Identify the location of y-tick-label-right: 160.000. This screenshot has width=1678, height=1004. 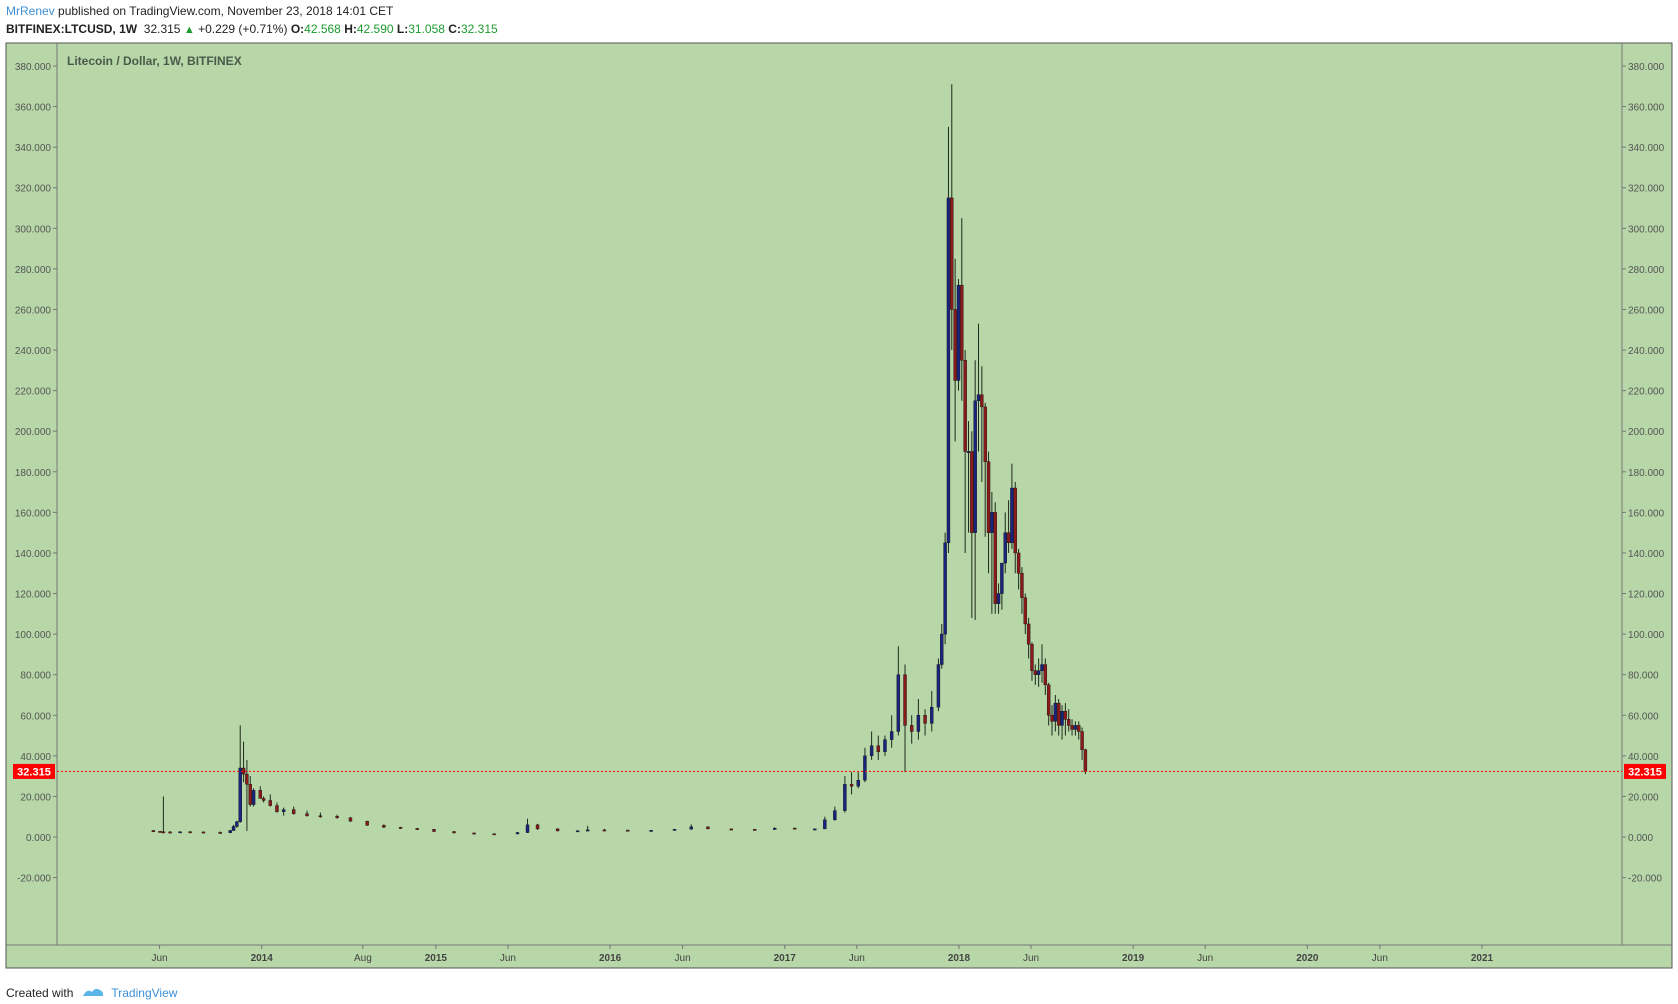
(1646, 513).